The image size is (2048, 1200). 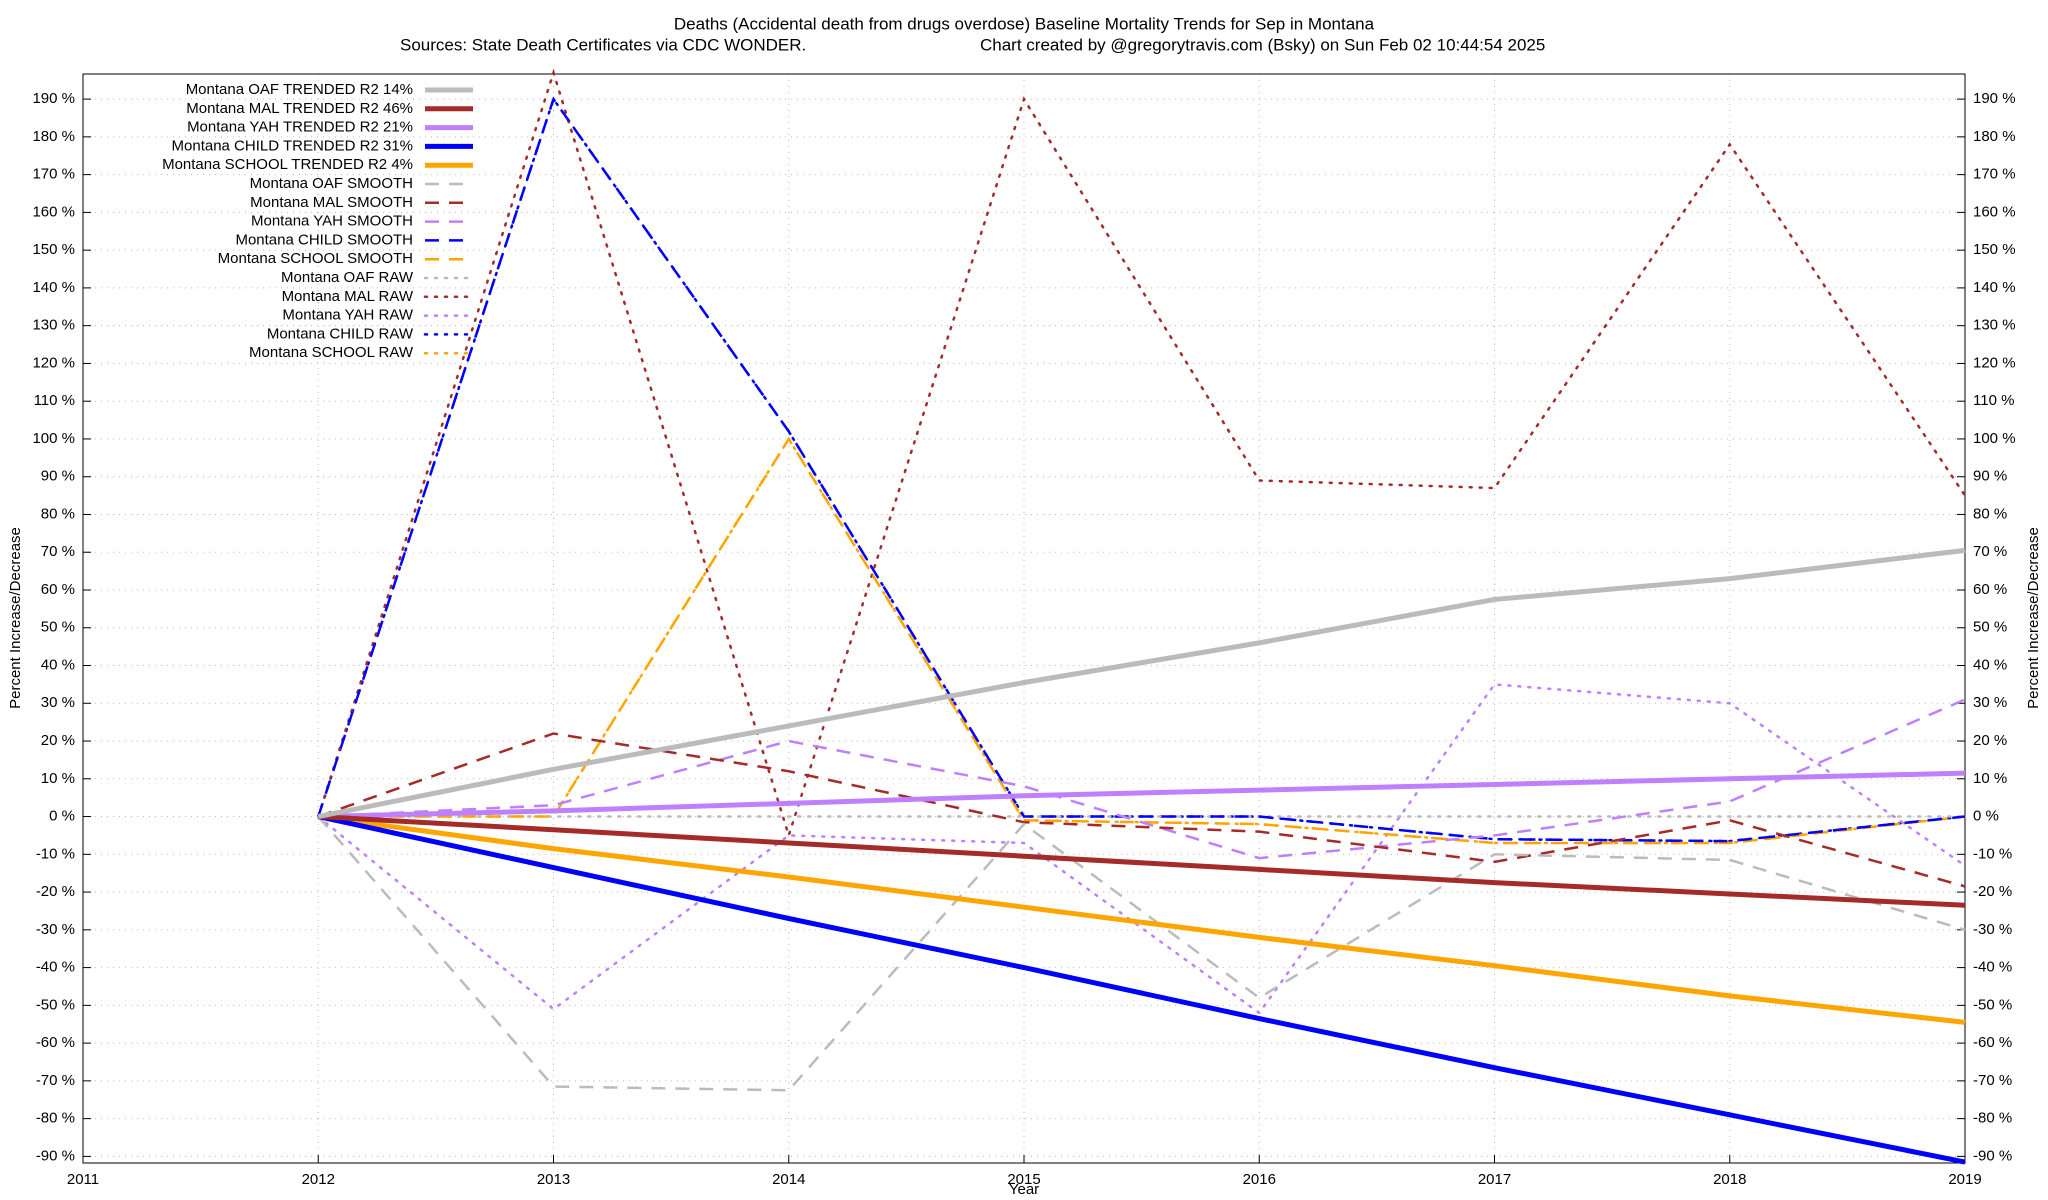 I want to click on y2-tick-label: 50 %, so click(x=1990, y=627).